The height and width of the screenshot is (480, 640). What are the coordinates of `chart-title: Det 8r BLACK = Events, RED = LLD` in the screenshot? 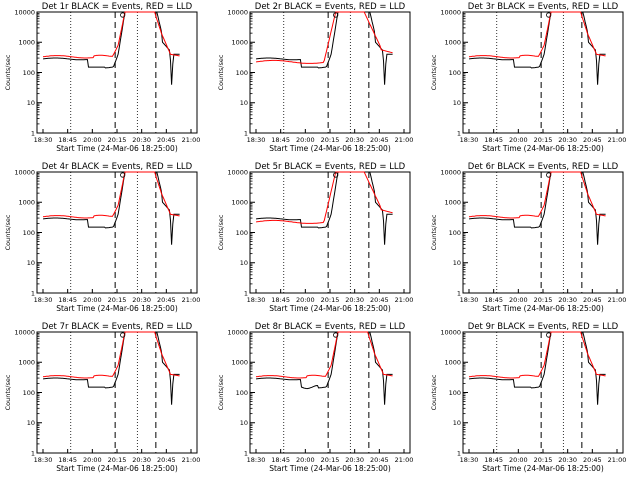 It's located at (330, 327).